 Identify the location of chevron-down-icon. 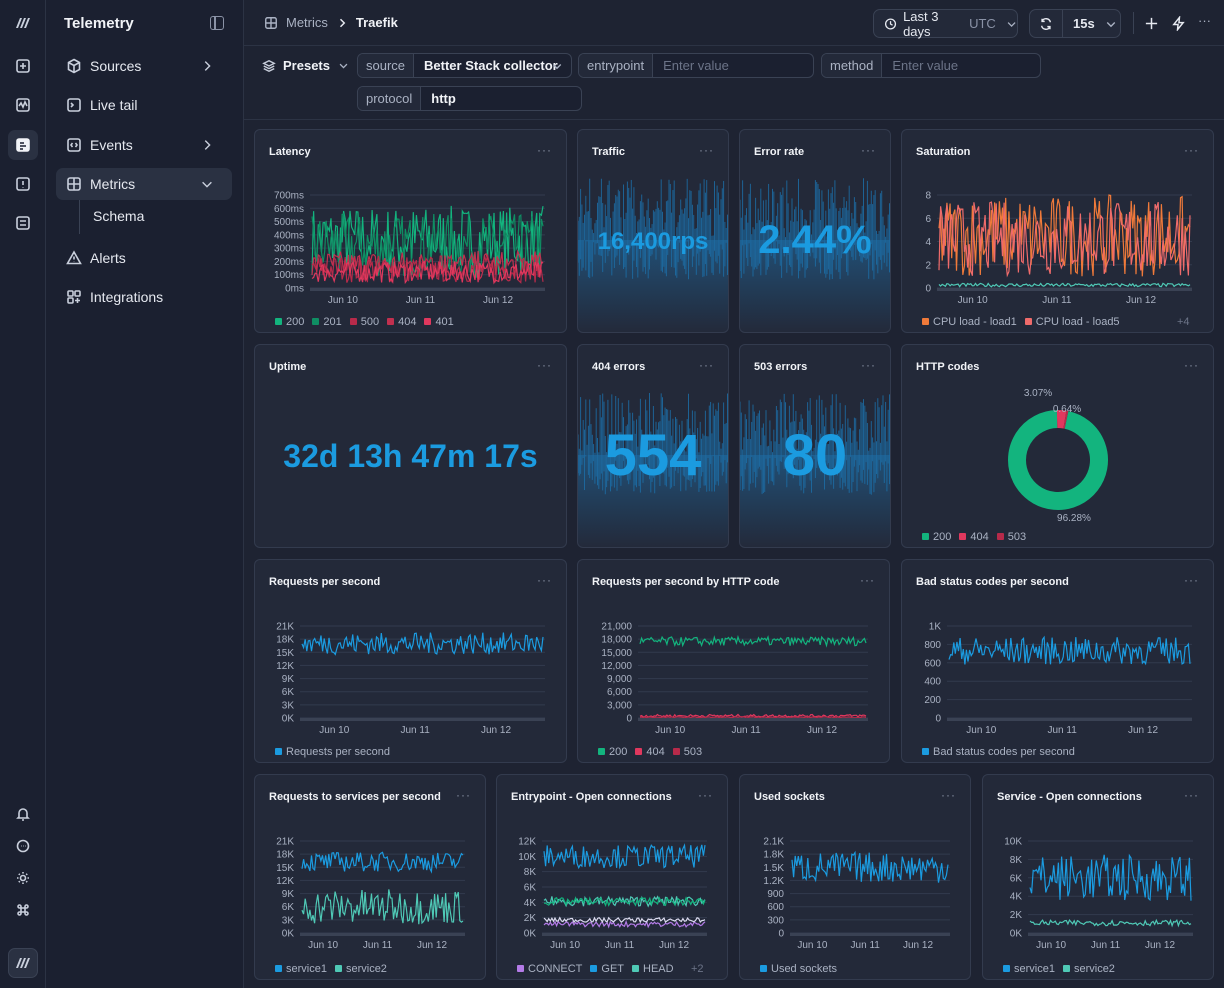
(1110, 24).